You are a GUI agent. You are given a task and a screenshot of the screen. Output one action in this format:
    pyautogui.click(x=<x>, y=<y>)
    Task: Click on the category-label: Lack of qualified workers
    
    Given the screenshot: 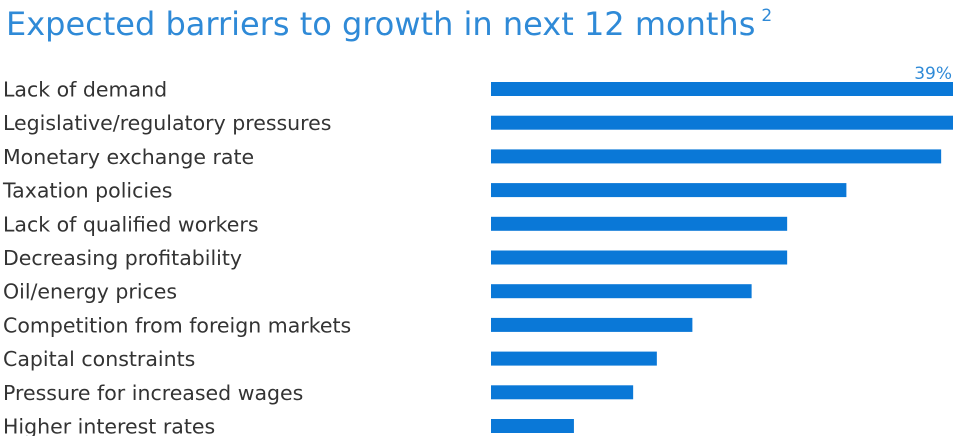 What is the action you would take?
    pyautogui.click(x=131, y=224)
    